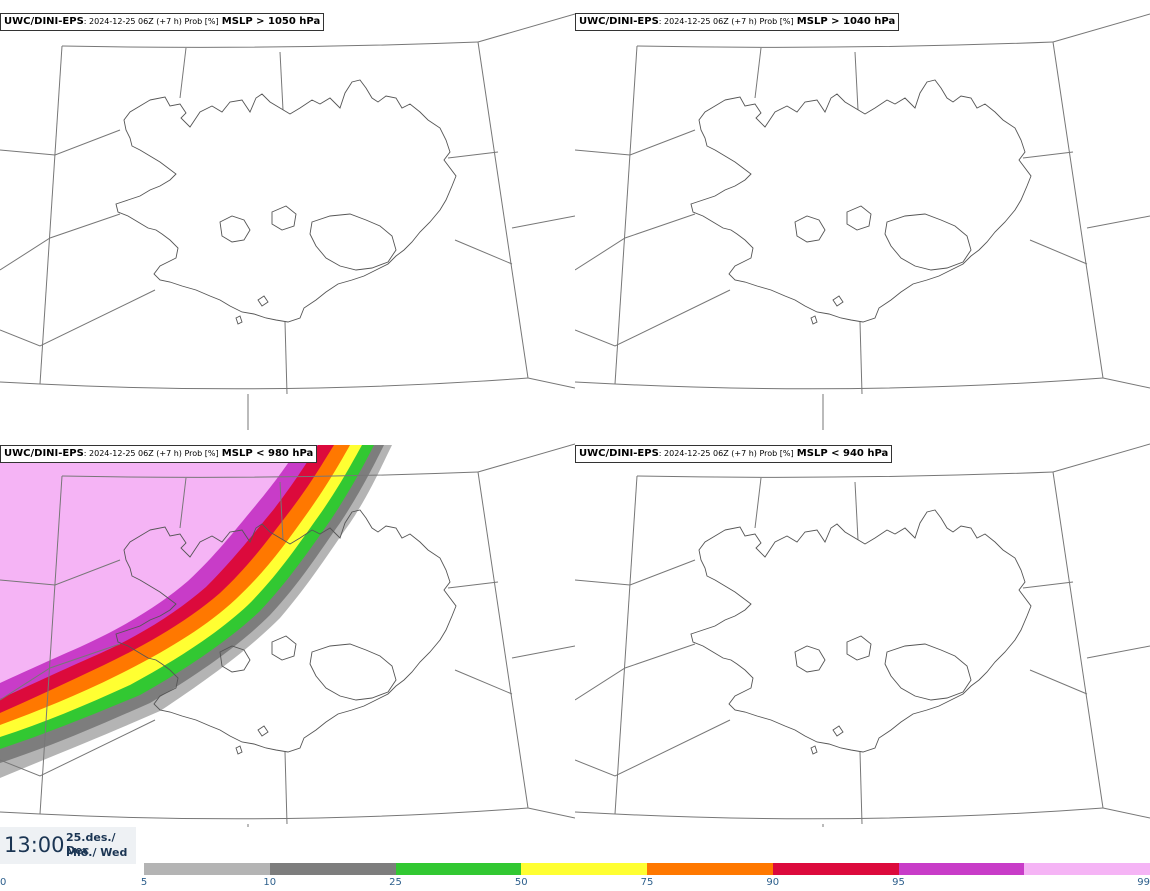  Describe the element at coordinates (196, 611) in the screenshot. I see `probability-shading` at that location.